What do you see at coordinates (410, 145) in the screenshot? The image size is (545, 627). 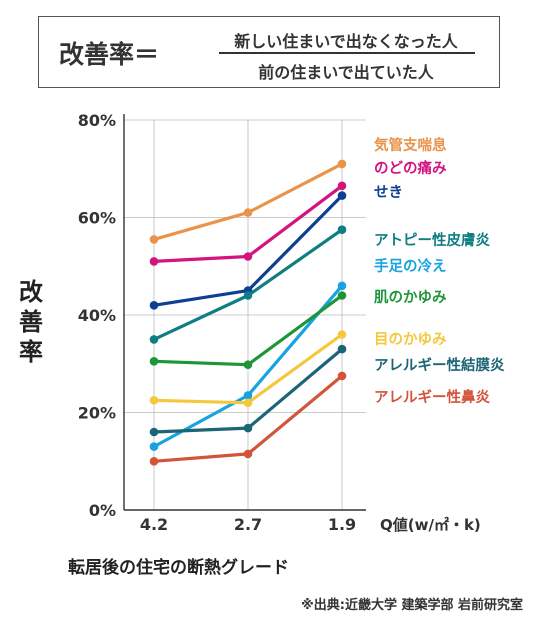 I see `legend-label: 気管支喘息` at bounding box center [410, 145].